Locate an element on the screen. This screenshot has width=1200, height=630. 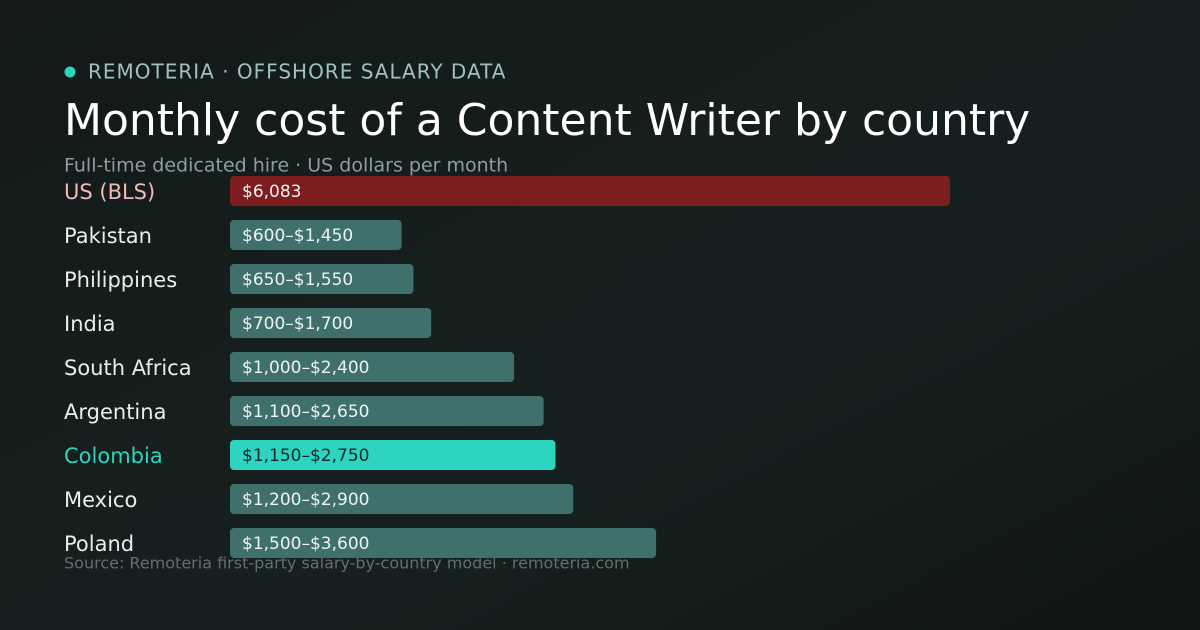
category-label: Argentina is located at coordinates (115, 412).